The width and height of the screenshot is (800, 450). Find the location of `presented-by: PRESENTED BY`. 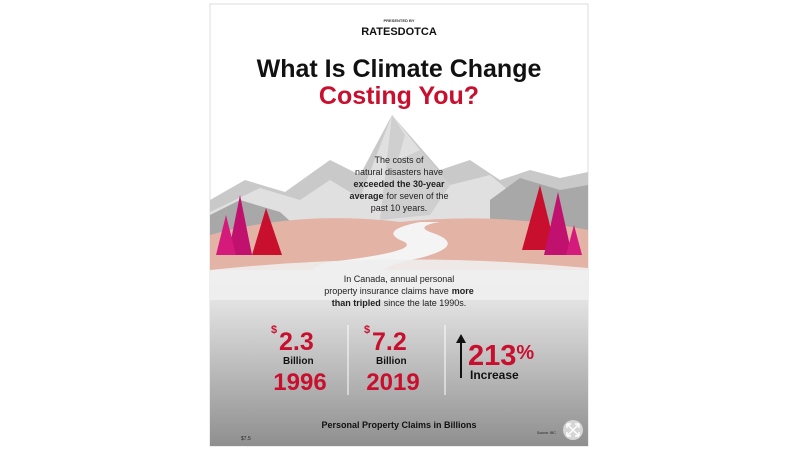

presented-by: PRESENTED BY is located at coordinates (398, 20).